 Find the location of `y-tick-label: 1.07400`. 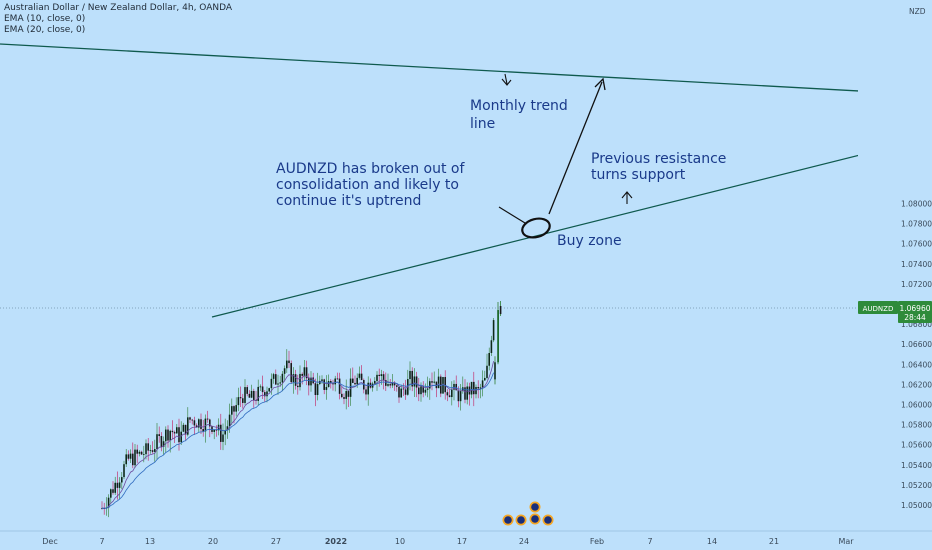

y-tick-label: 1.07400 is located at coordinates (916, 264).